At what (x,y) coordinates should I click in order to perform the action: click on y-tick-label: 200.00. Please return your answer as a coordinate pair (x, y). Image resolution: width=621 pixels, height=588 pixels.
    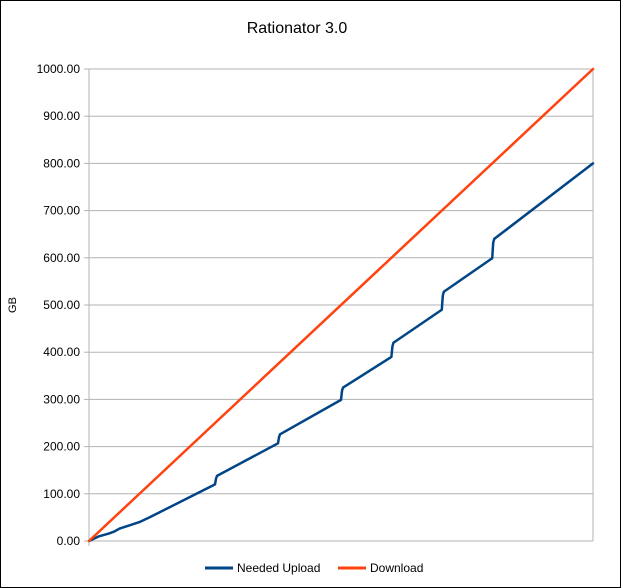
    Looking at the image, I should click on (61, 447).